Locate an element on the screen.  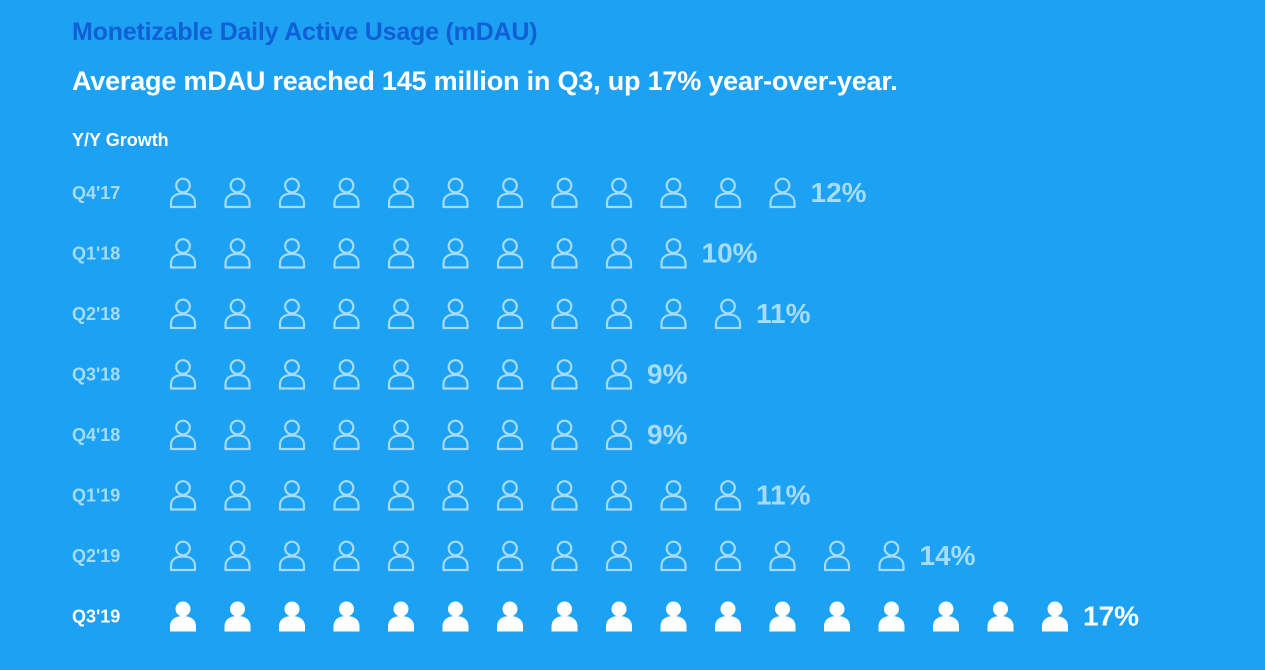
tick-label: Q2'19 is located at coordinates (96, 556).